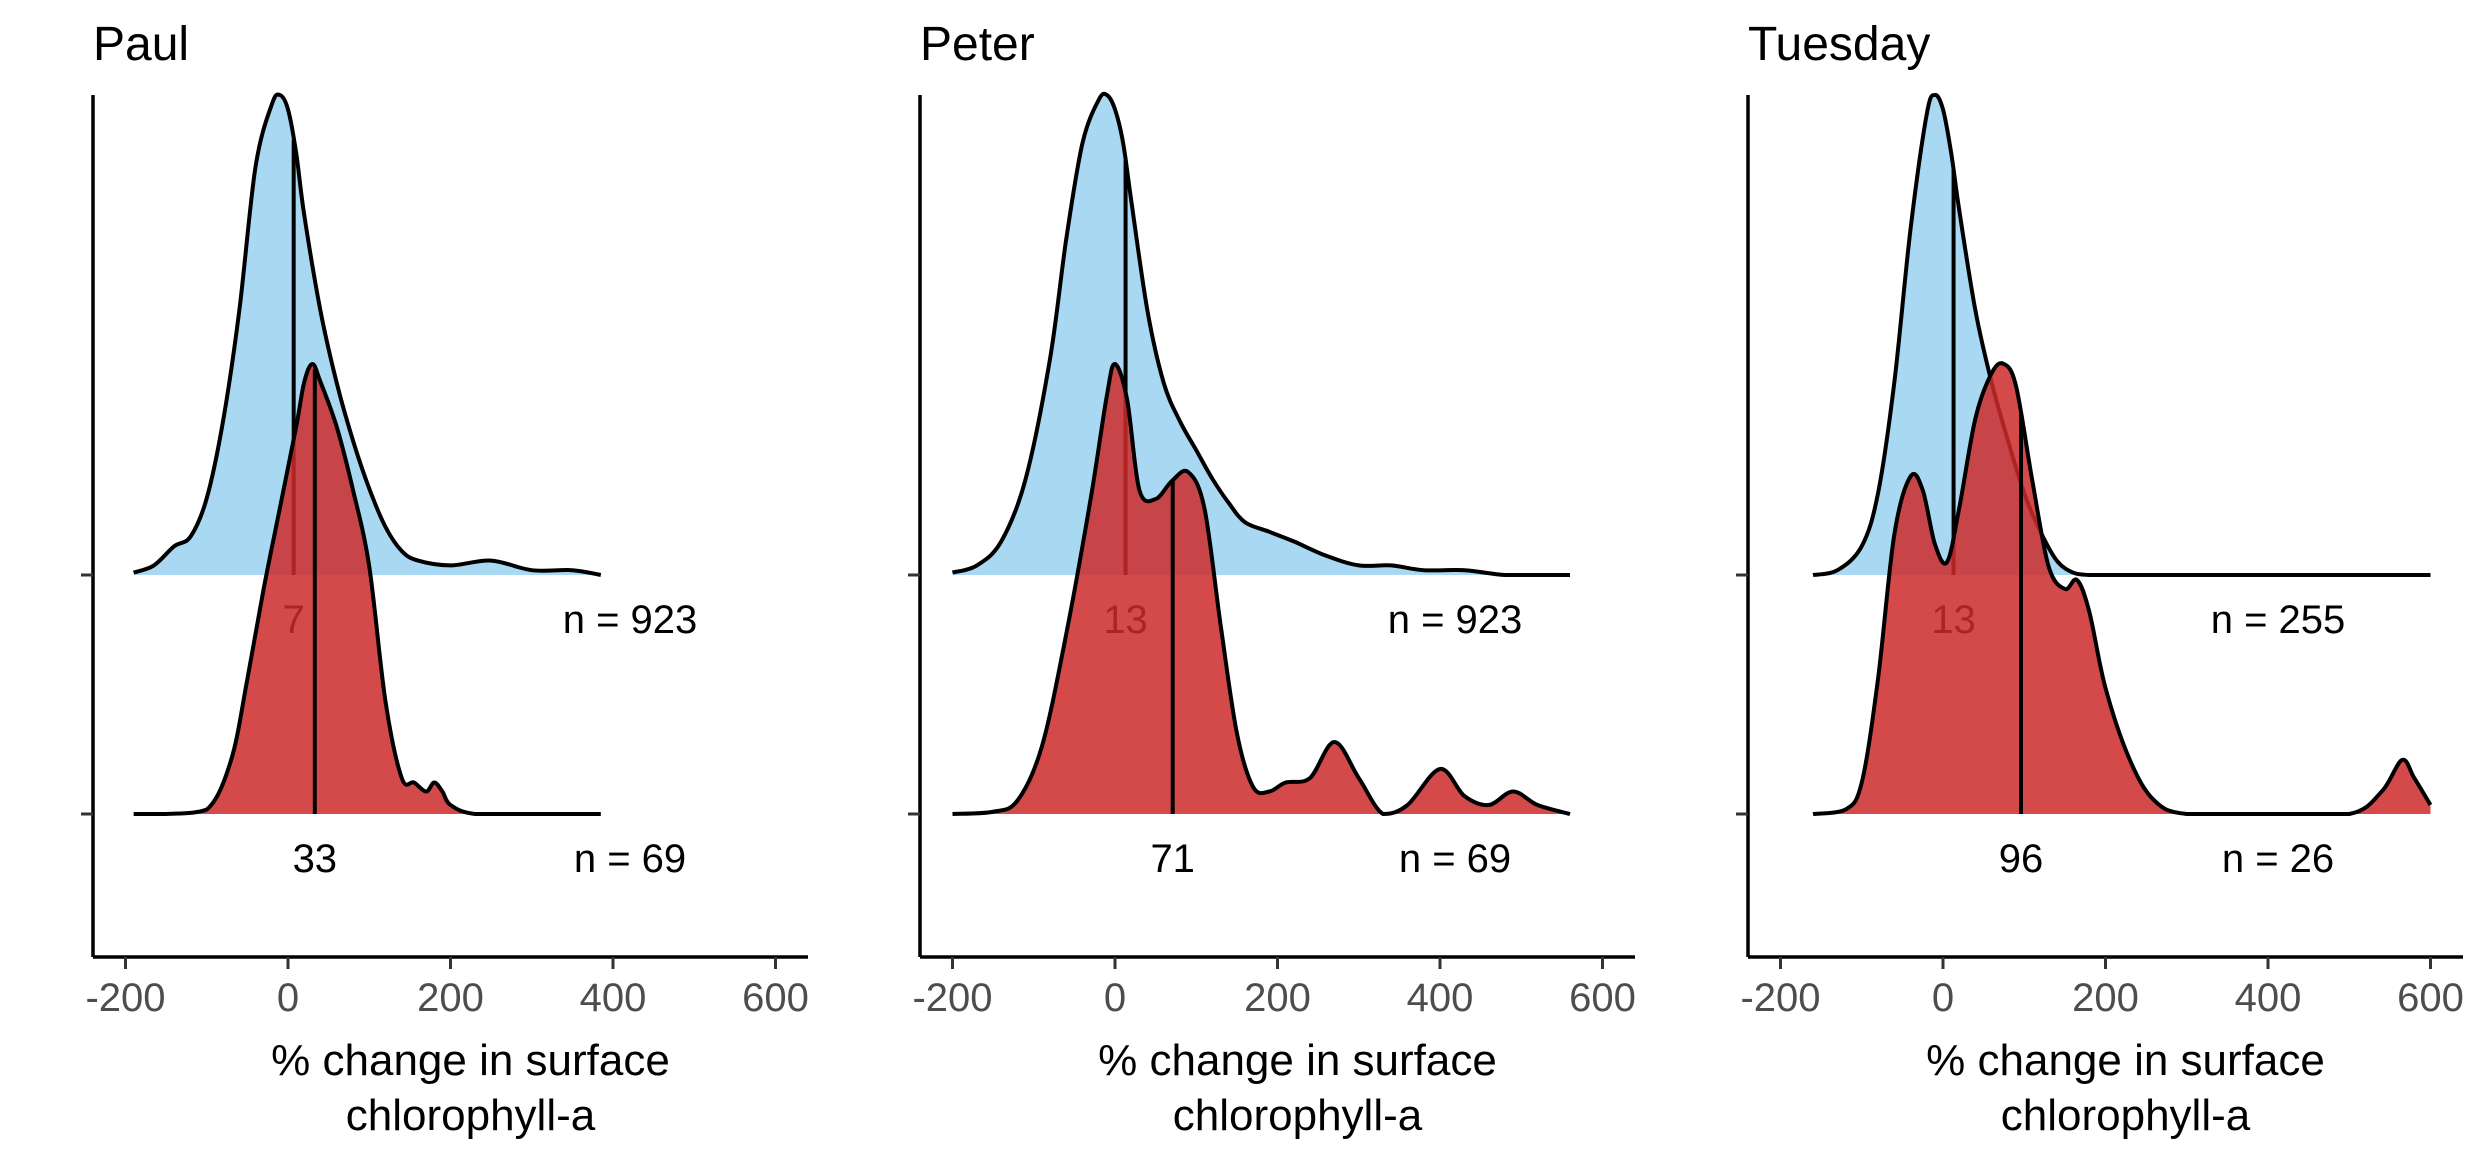 Image resolution: width=2475 pixels, height=1161 pixels. Describe the element at coordinates (1839, 44) in the screenshot. I see `panel-title: Tuesday` at that location.